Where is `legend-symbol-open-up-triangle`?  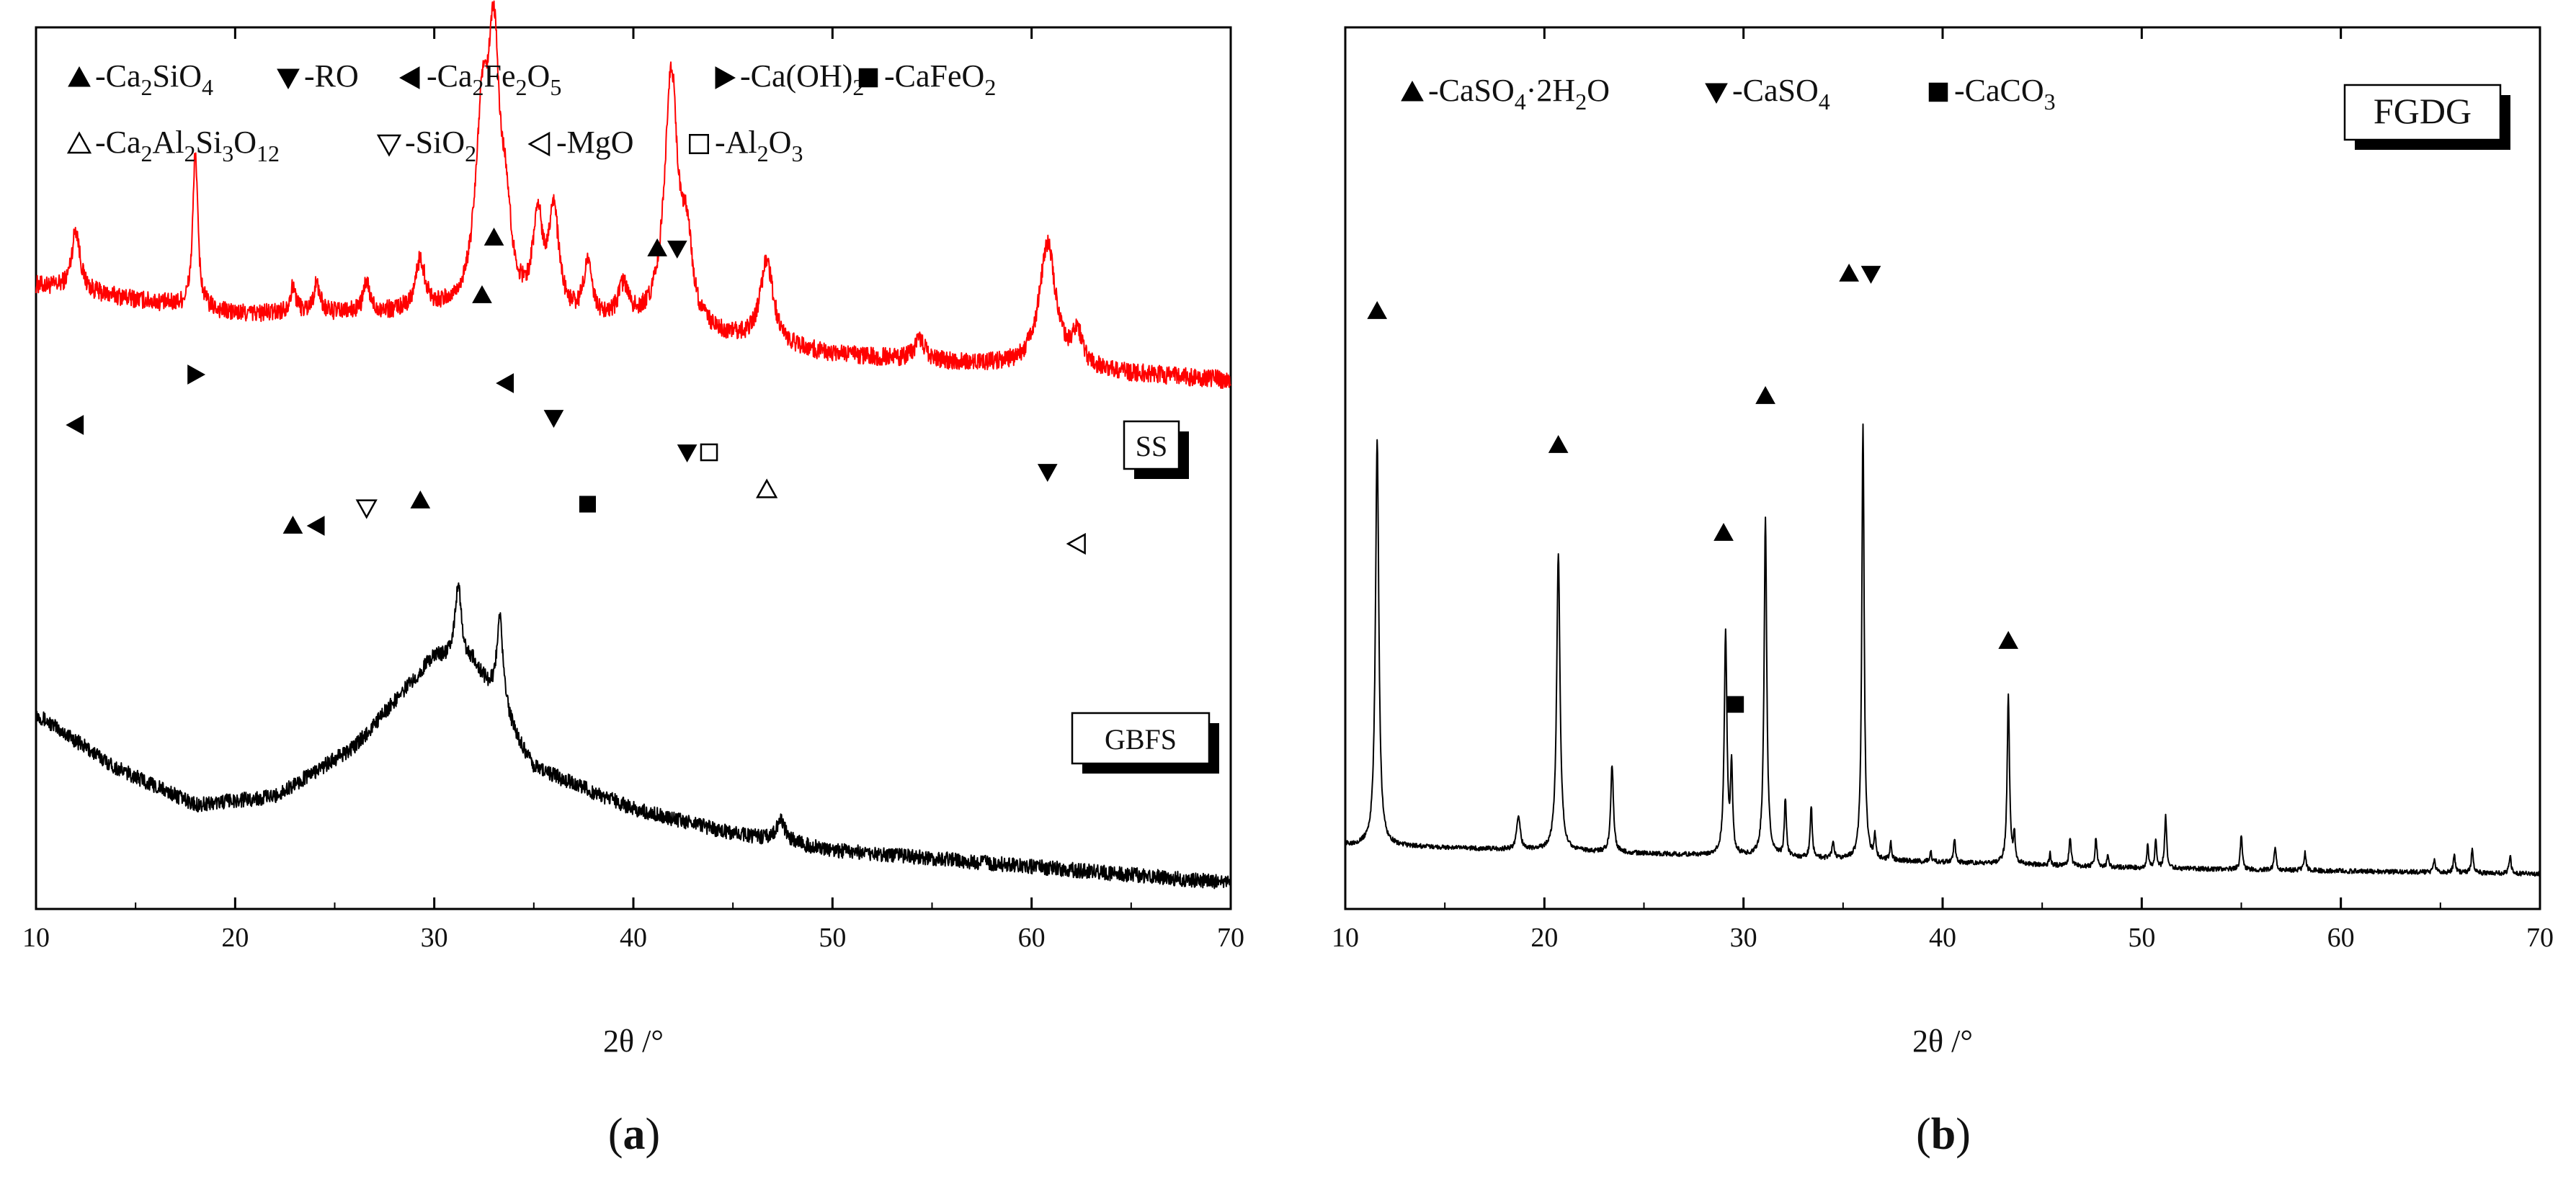
legend-symbol-open-up-triangle is located at coordinates (79, 142).